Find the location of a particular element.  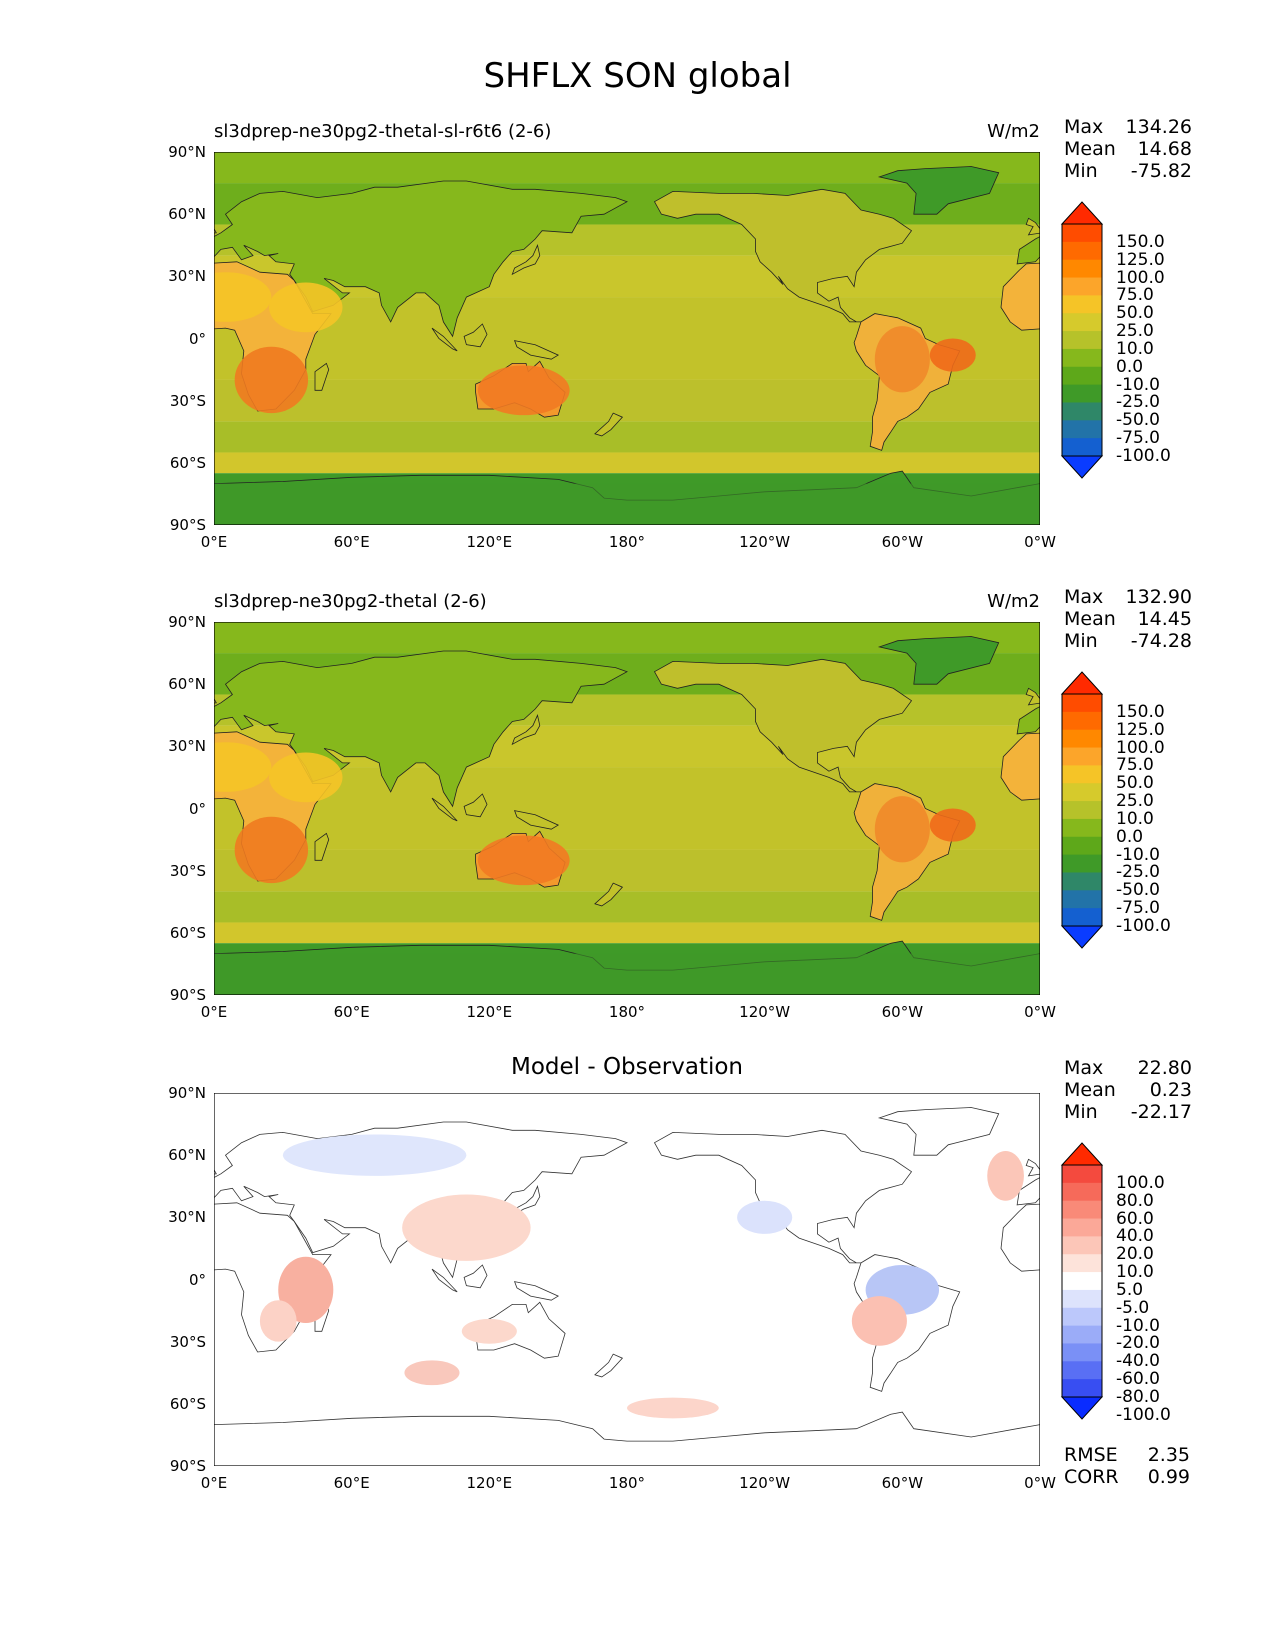

metric-corr: 0.99 is located at coordinates (1168, 1477).